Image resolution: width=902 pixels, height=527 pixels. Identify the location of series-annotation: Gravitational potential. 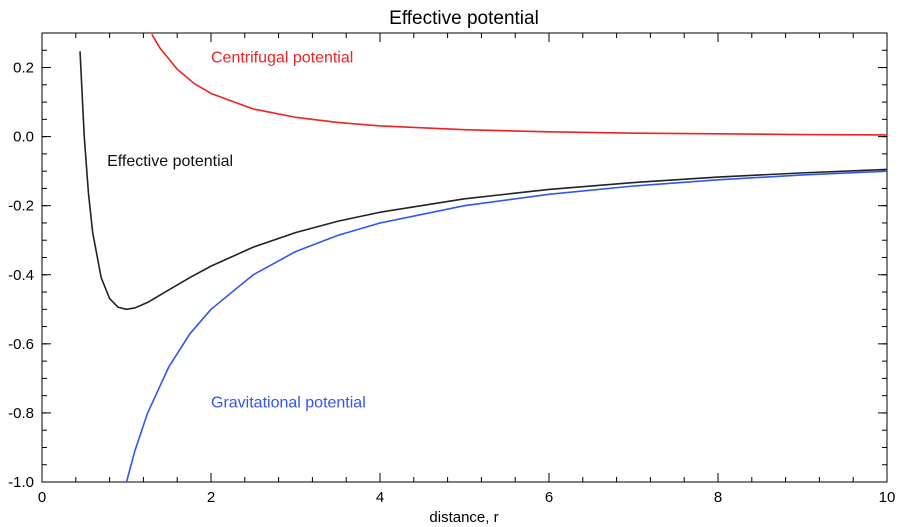
(288, 403).